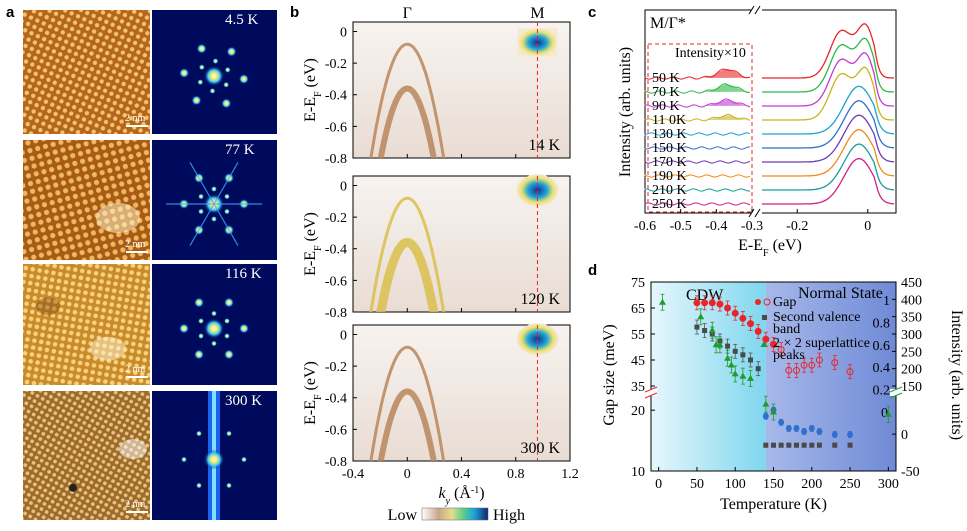  What do you see at coordinates (336, 218) in the screenshot?
I see `arpes-ytick-label: -0.2` at bounding box center [336, 218].